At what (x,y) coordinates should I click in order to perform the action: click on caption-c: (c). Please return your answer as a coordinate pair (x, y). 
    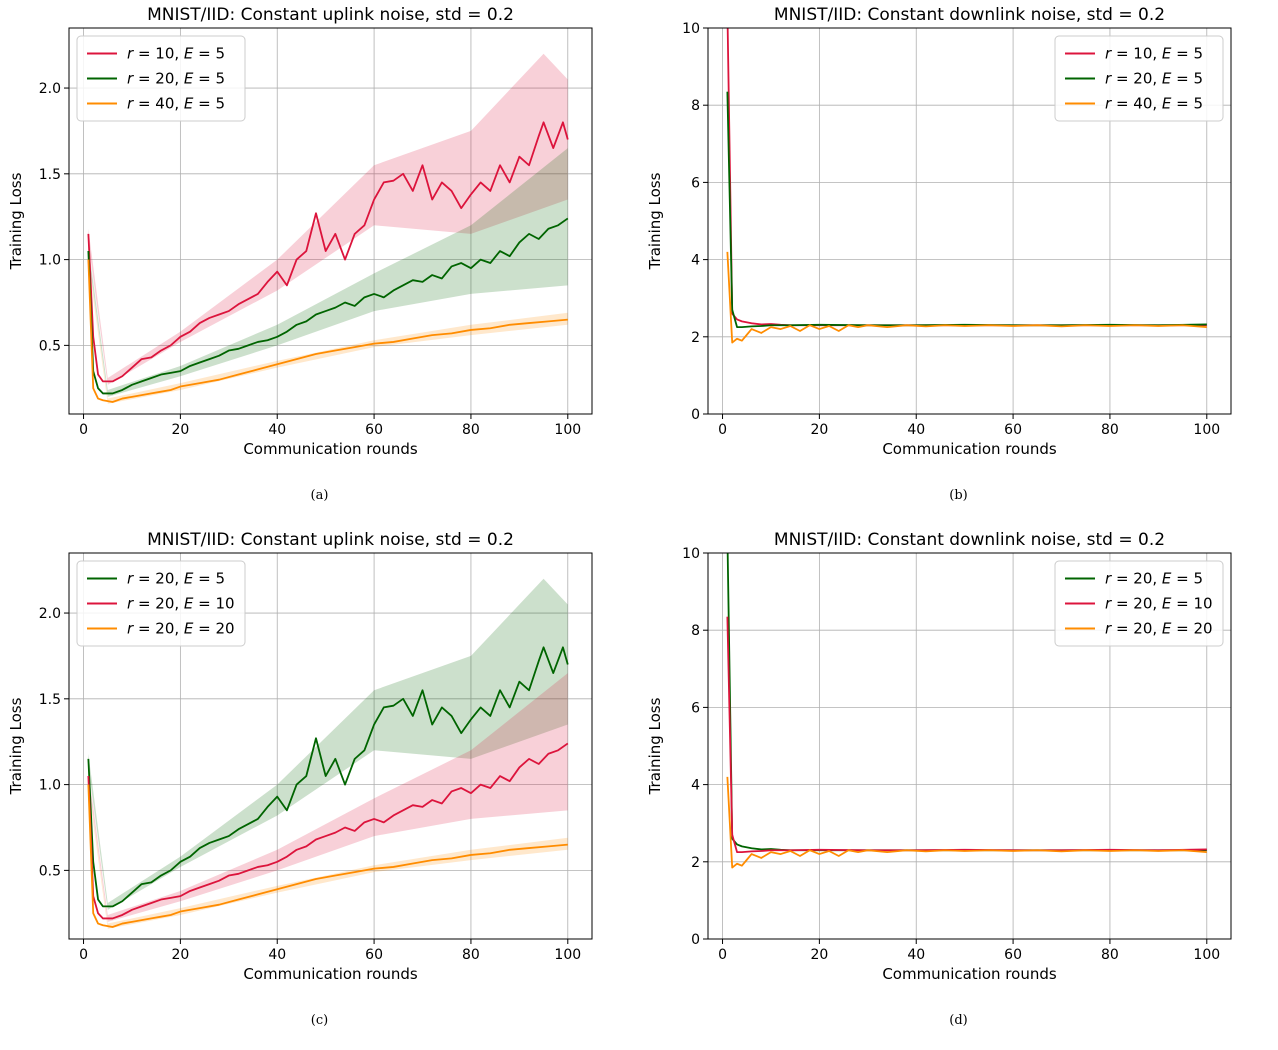
    Looking at the image, I should click on (319, 1020).